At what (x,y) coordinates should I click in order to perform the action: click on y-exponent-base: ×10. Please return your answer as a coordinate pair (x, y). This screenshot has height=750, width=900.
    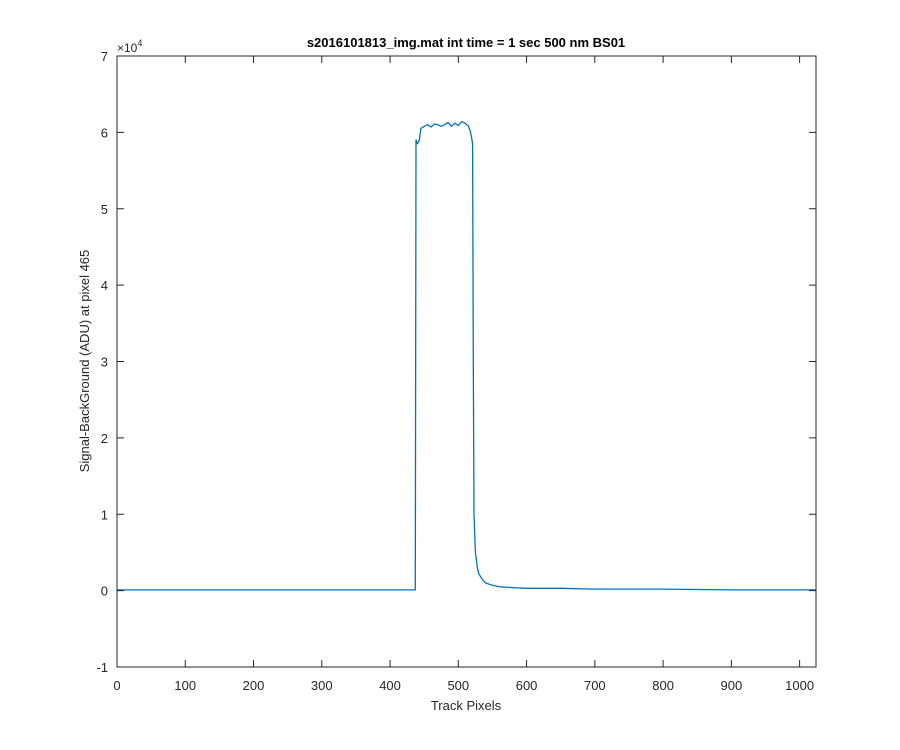
    Looking at the image, I should click on (127, 48).